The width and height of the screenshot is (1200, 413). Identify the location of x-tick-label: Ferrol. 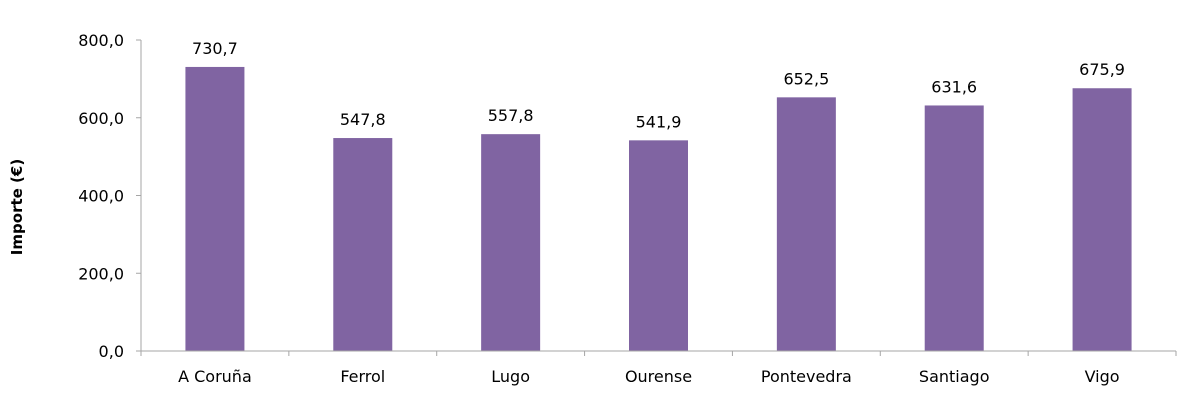
(362, 376).